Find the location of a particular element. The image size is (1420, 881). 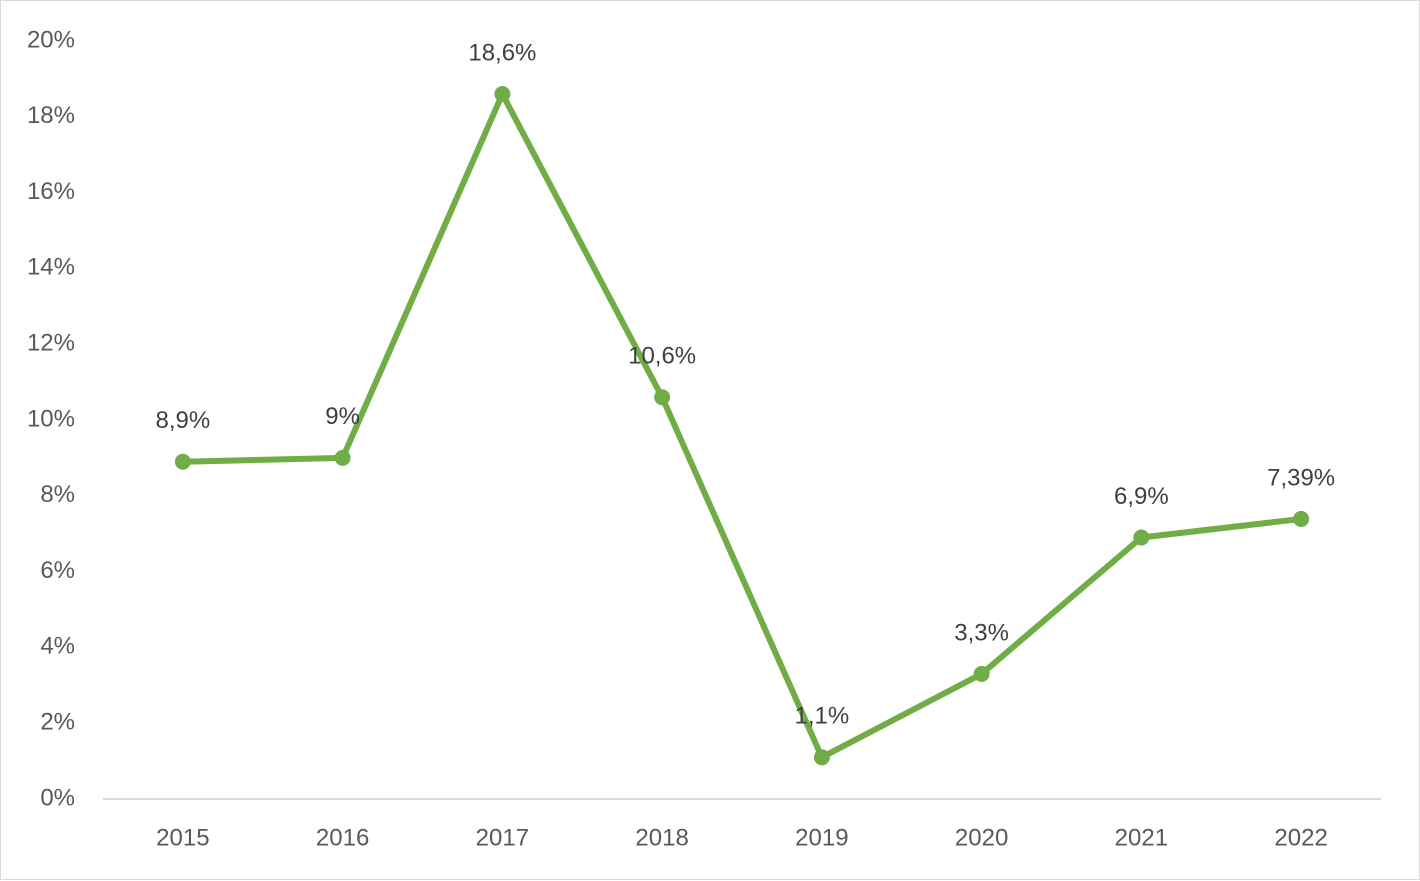

data-label: 6,9% is located at coordinates (1141, 496).